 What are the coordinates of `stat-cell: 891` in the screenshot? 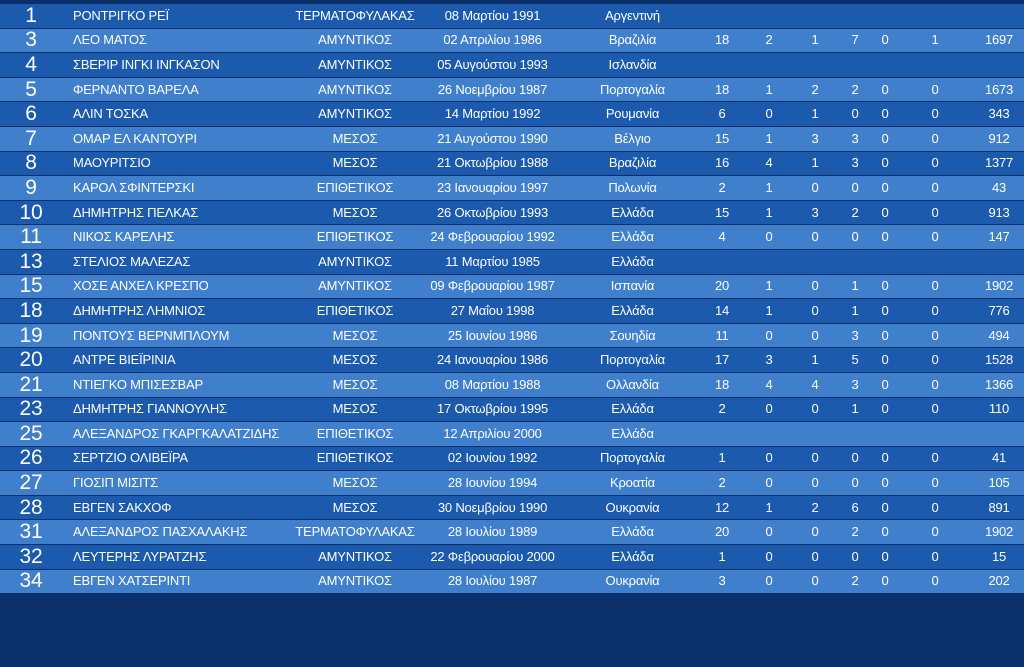 It's located at (999, 507).